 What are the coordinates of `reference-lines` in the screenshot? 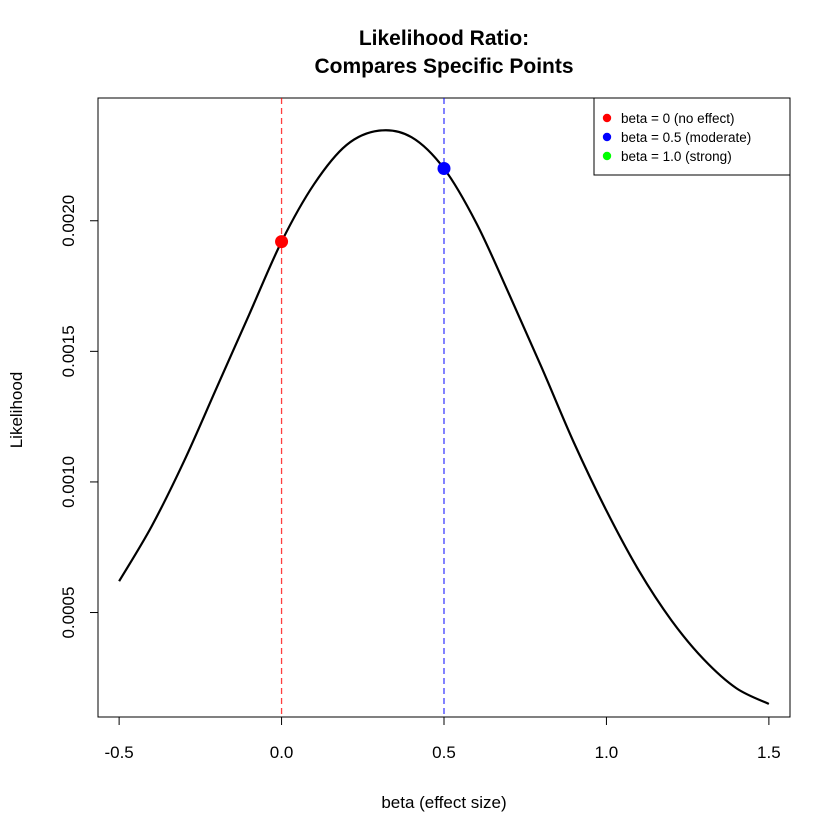 It's located at (362, 407).